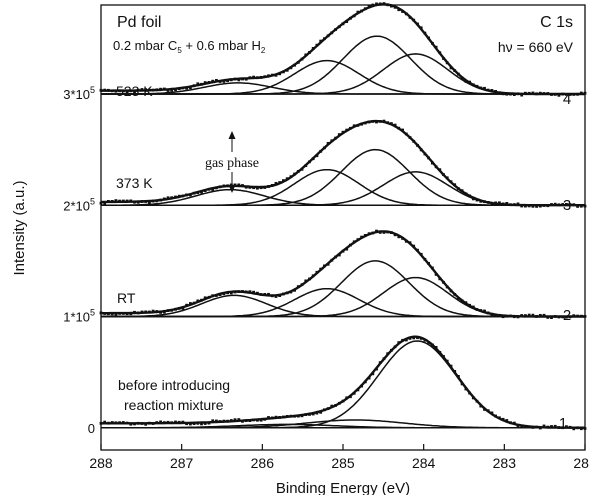  I want to click on sample-label: Pd foil, so click(139, 22).